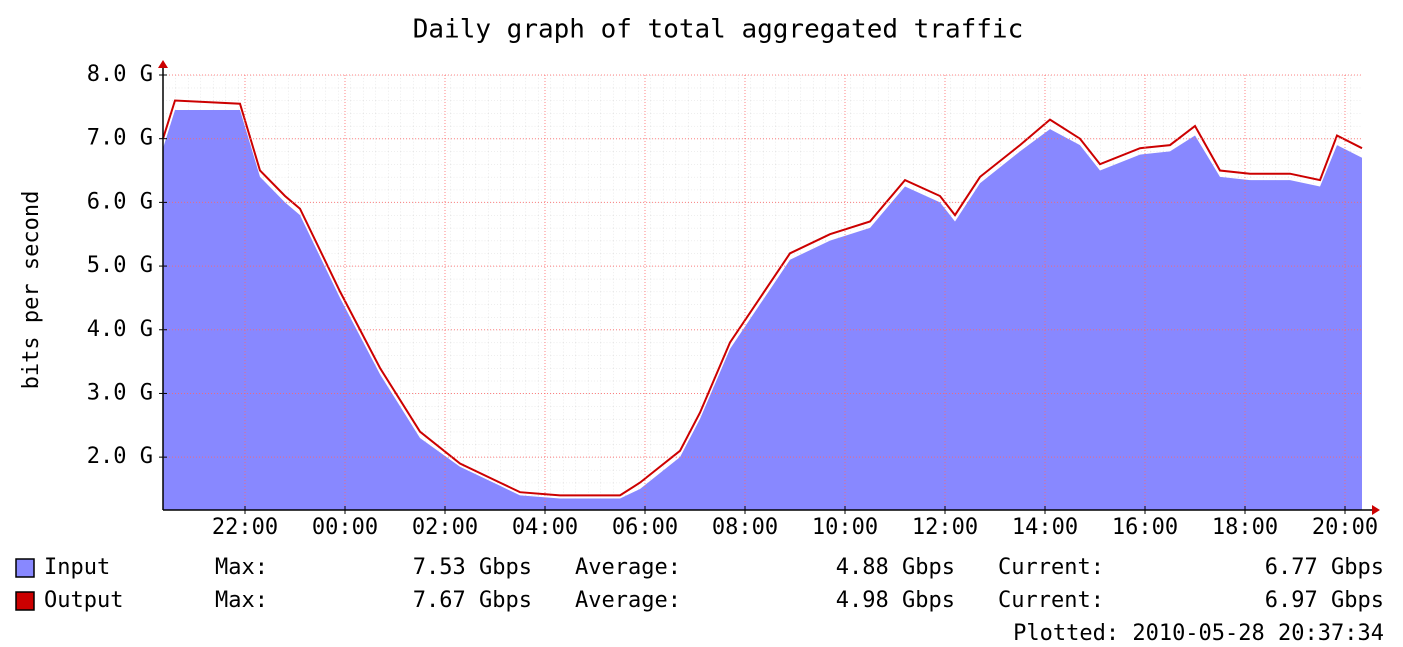  I want to click on footer: Plotted: 2010-05-28 20:37:34, so click(1198, 633).